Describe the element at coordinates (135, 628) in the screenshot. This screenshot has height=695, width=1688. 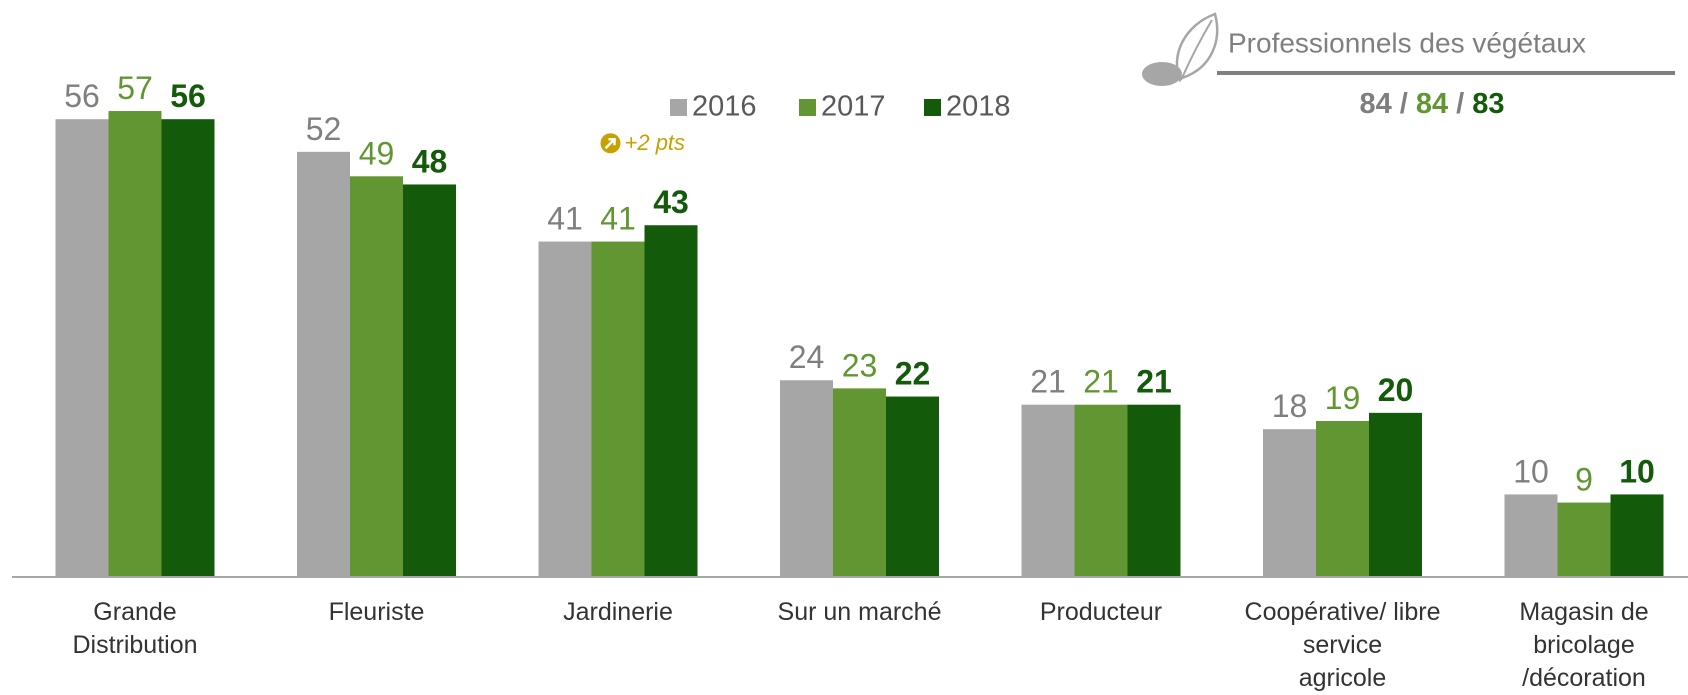
I see `x-tick-label: Grande Distribution` at that location.